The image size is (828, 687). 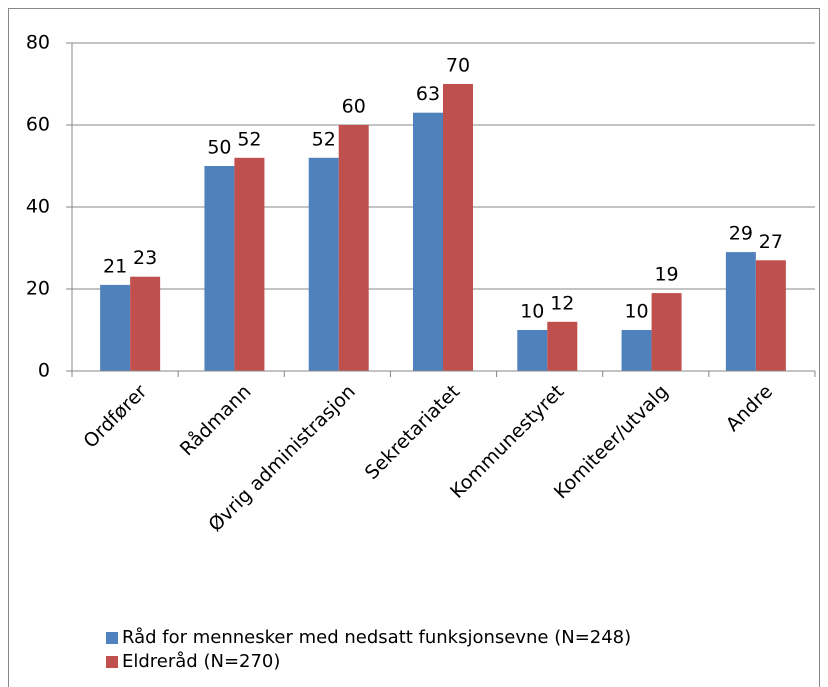 I want to click on value-label: 29, so click(x=741, y=234).